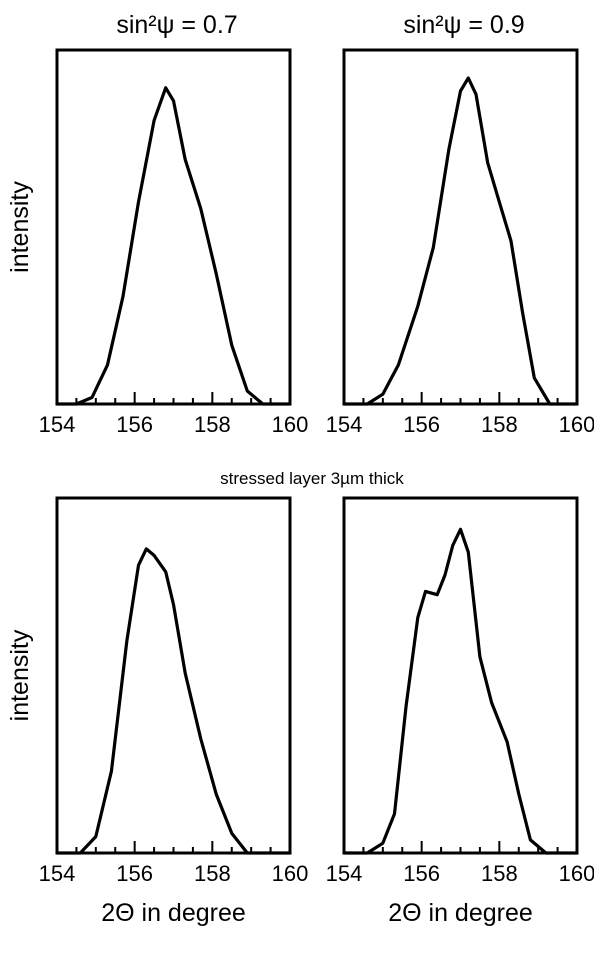 The width and height of the screenshot is (594, 960). Describe the element at coordinates (463, 25) in the screenshot. I see `column-title-right: sin²ψ = 0.9` at that location.